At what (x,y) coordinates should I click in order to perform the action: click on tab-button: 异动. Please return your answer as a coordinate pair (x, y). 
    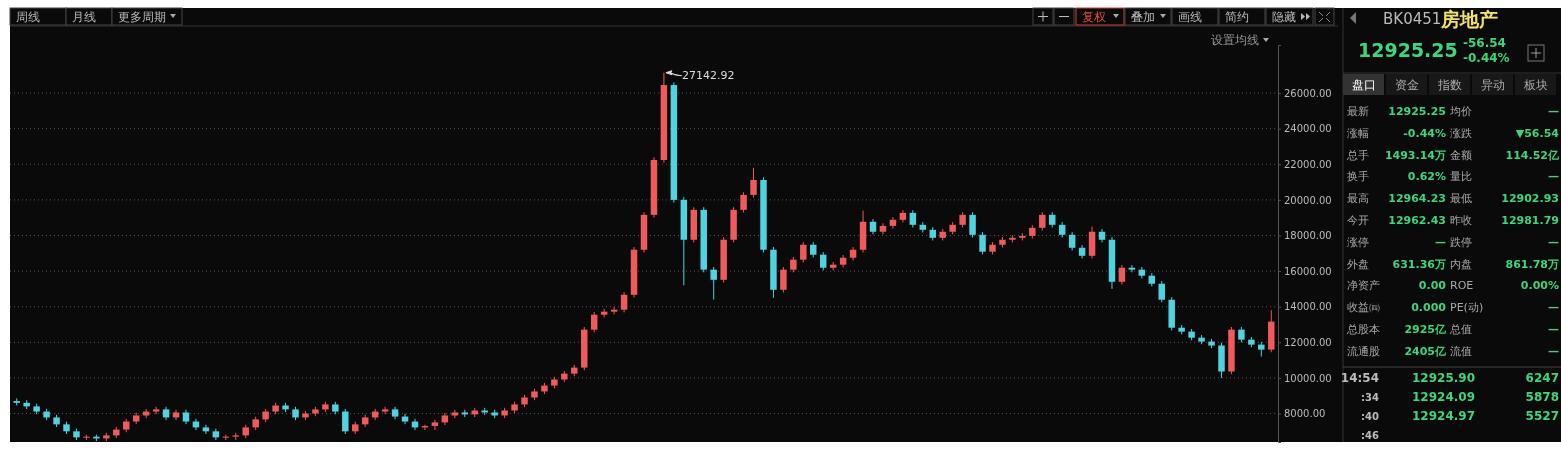
    Looking at the image, I should click on (1492, 84).